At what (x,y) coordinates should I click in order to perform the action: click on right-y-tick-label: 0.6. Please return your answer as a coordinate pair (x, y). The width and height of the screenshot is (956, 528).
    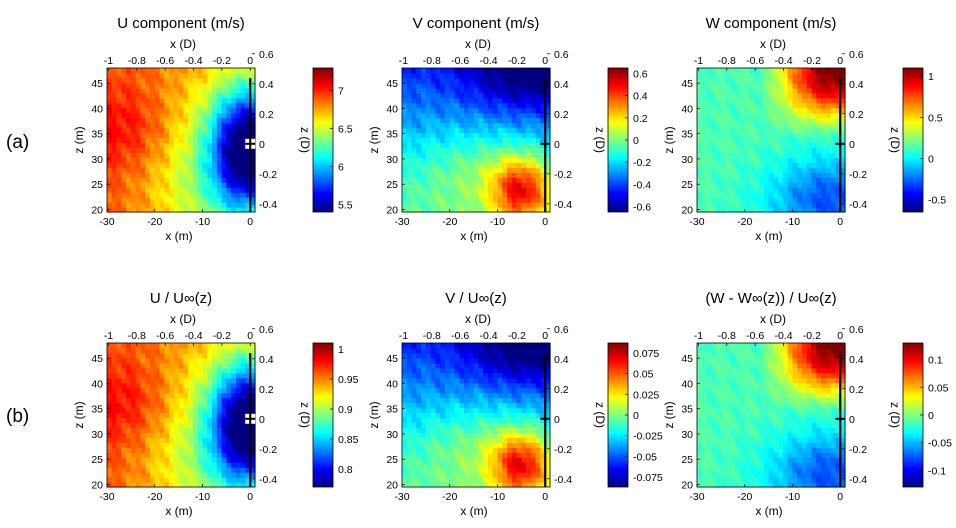
    Looking at the image, I should click on (856, 55).